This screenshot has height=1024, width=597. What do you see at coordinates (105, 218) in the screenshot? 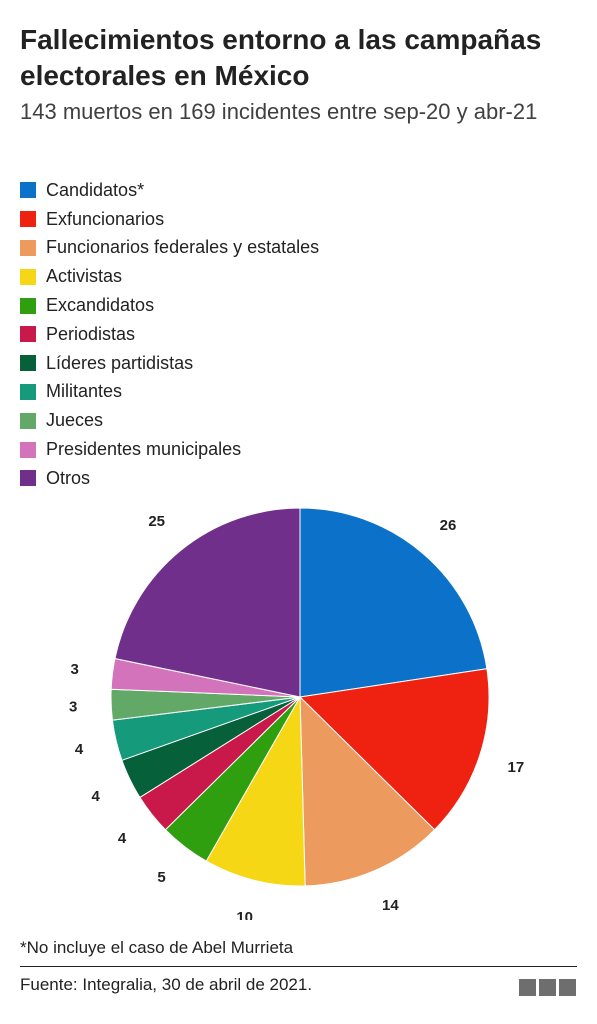
I see `legend-label: Exfuncionarios` at bounding box center [105, 218].